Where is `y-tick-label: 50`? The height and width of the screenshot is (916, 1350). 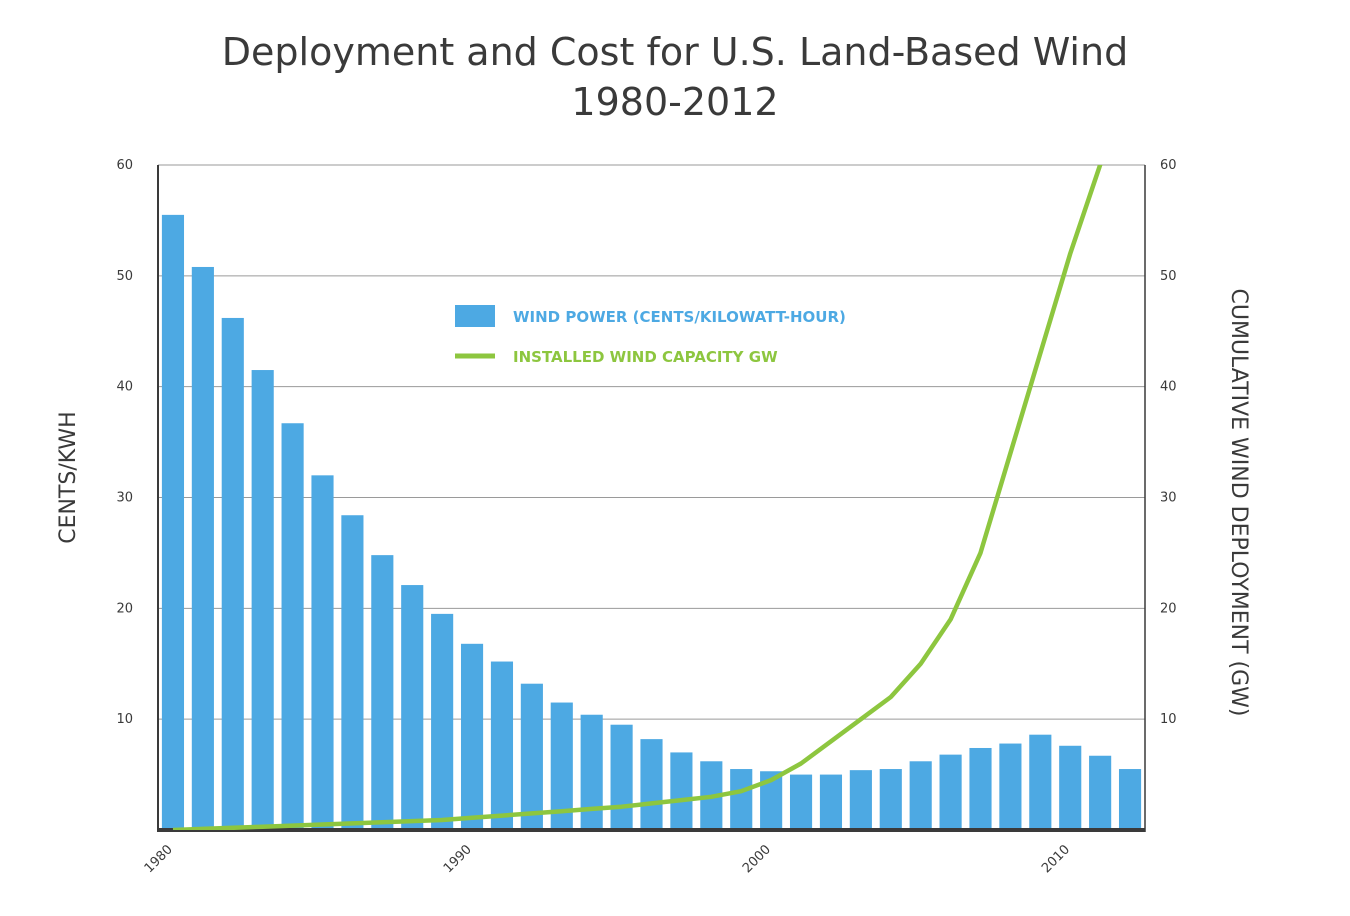
y-tick-label: 50 is located at coordinates (124, 276).